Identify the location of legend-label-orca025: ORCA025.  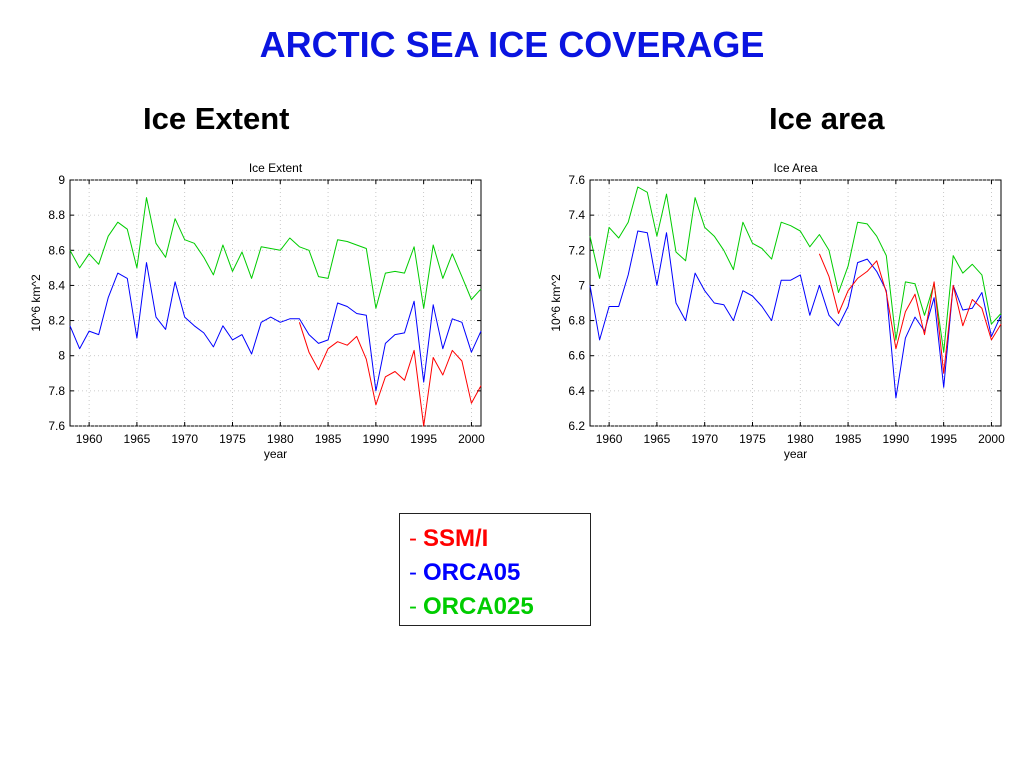
(478, 606).